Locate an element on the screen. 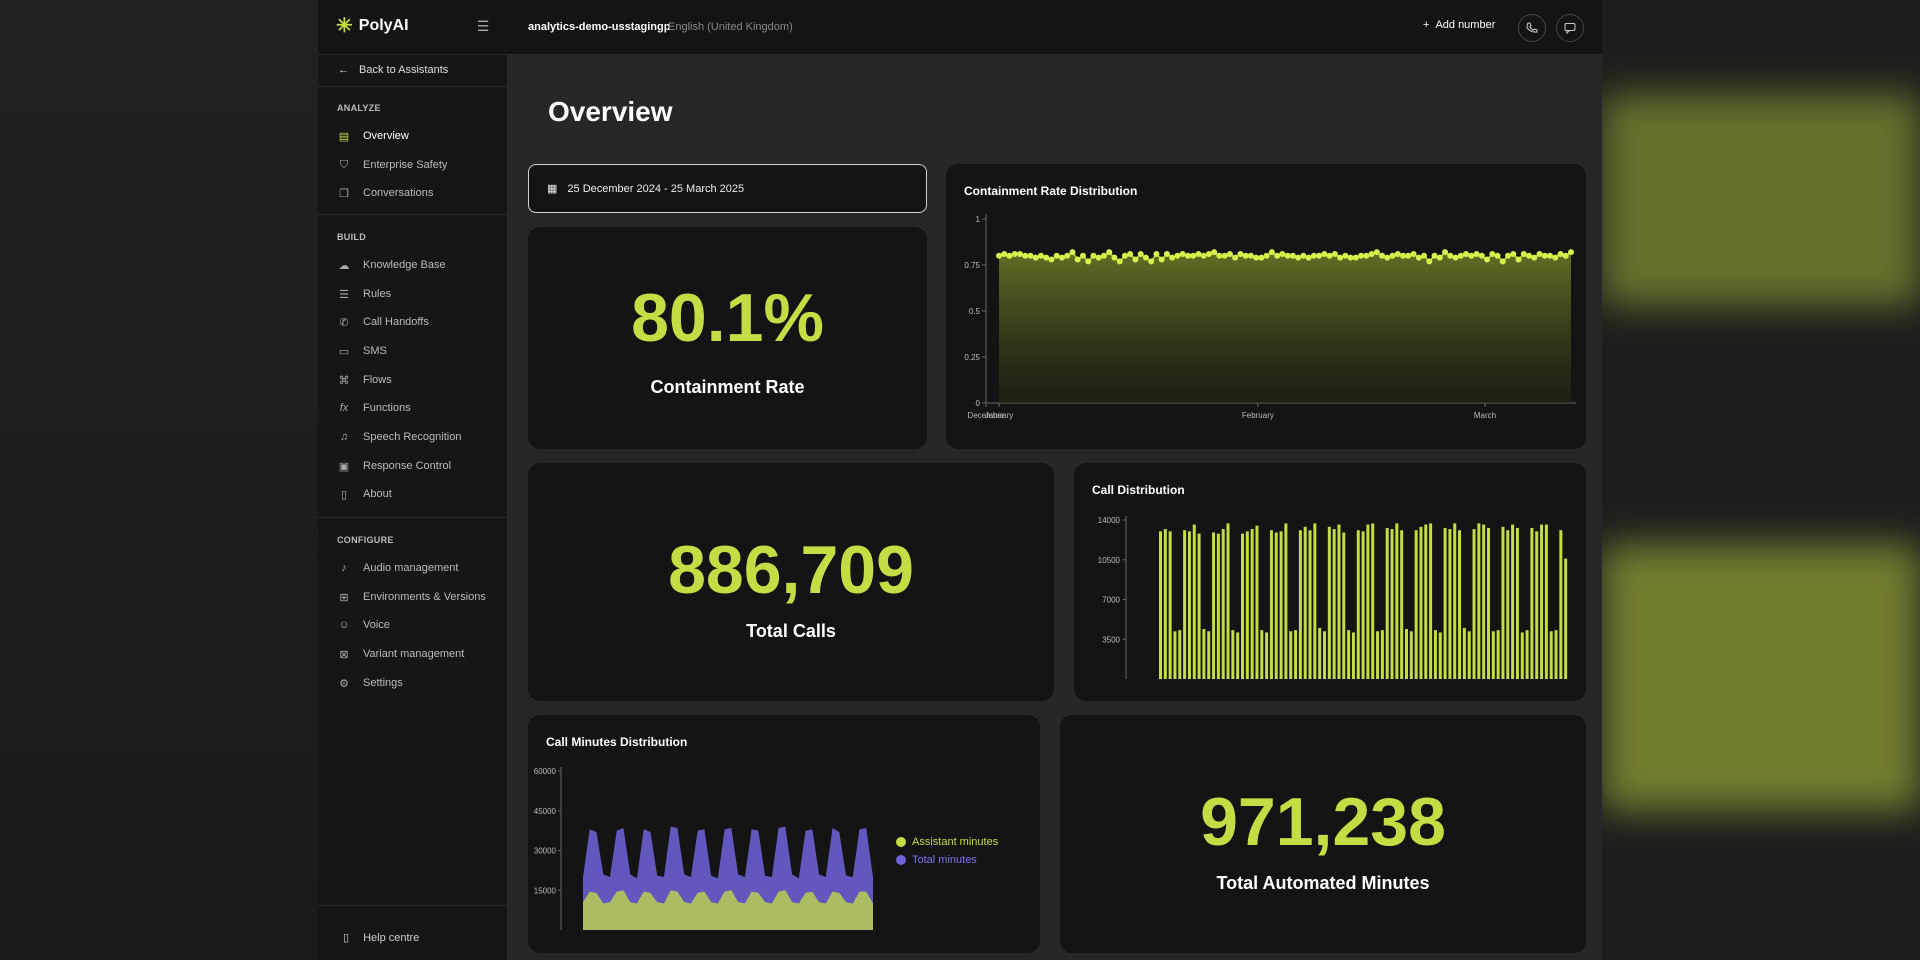 This screenshot has height=960, width=1920. function-icon: fx is located at coordinates (344, 408).